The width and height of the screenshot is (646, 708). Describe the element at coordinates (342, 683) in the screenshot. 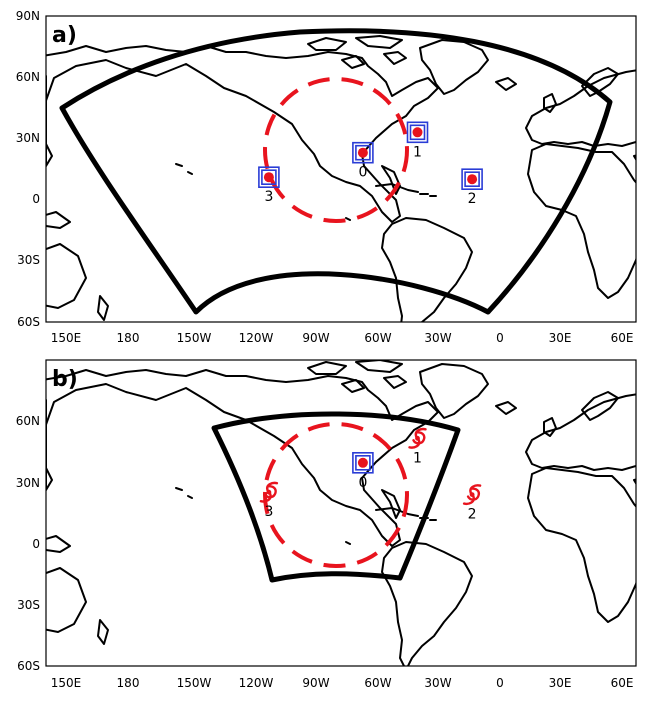

I see `lon-ticks-b: 150E 180 150W 120W 90W 60W 30W 0 30E 60E` at that location.